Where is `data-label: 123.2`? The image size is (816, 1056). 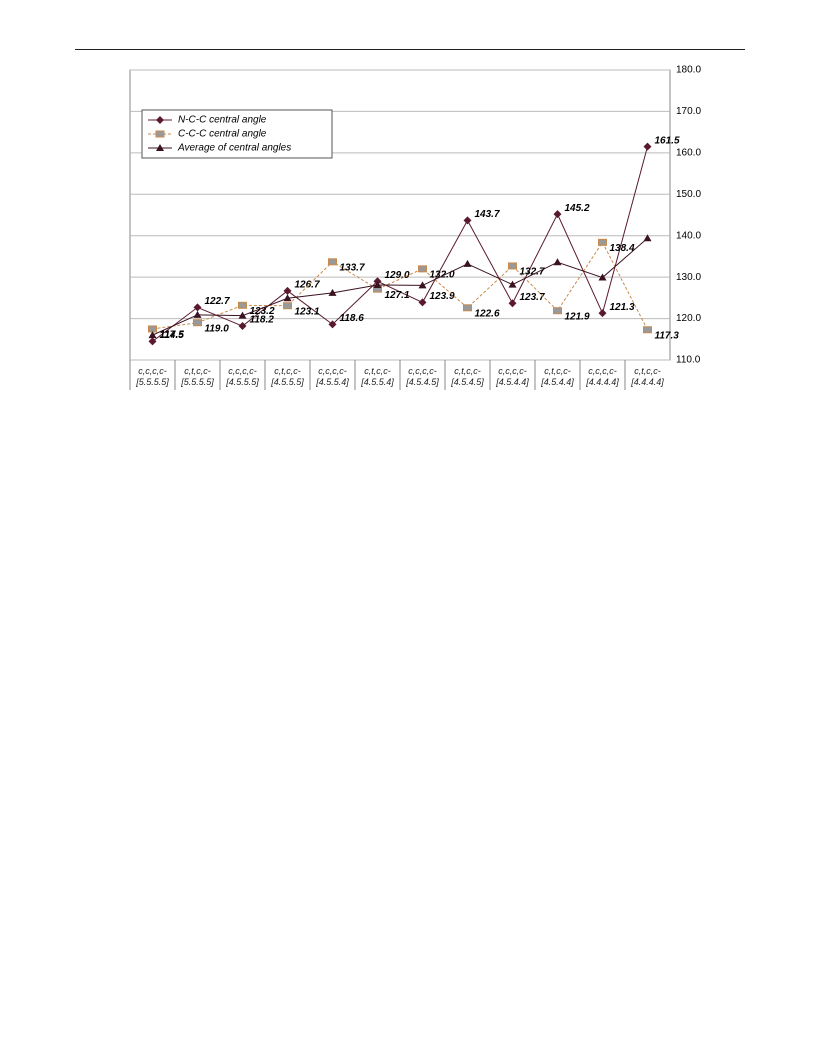 data-label: 123.2 is located at coordinates (262, 311).